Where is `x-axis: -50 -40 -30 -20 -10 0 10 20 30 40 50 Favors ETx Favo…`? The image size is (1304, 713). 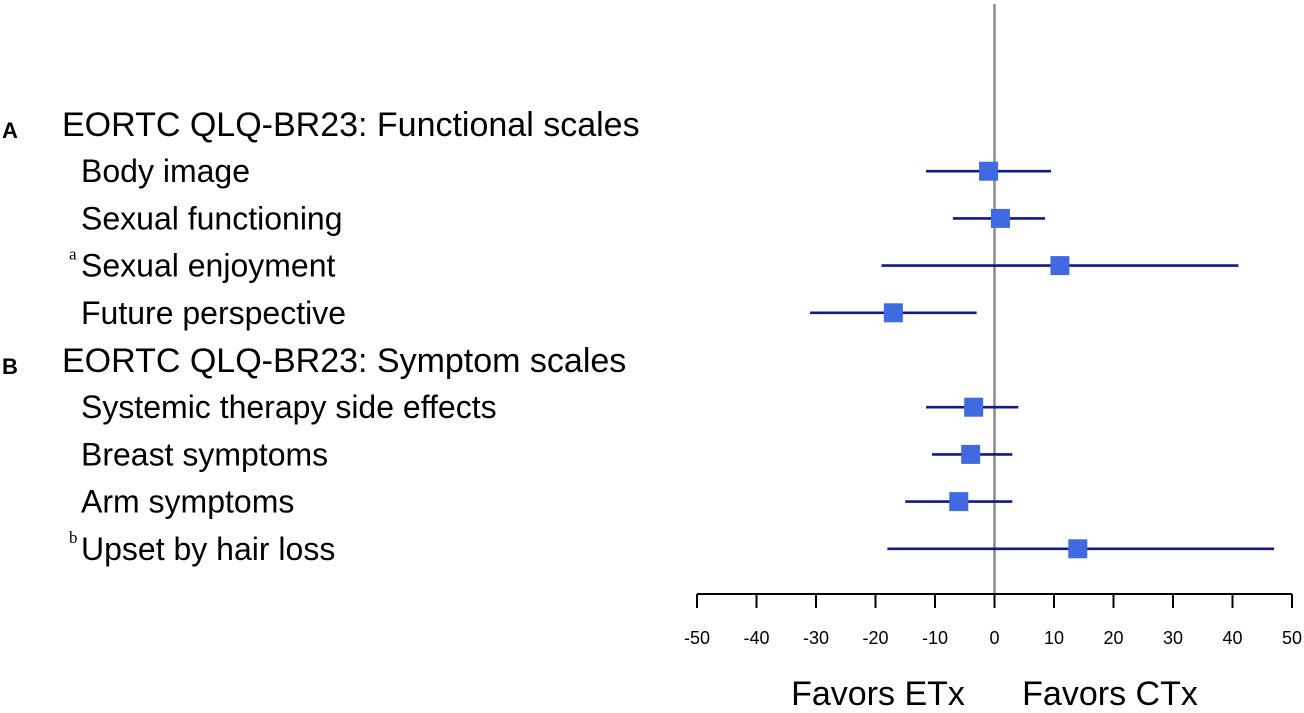
x-axis: -50 -40 -30 -20 -10 0 10 20 30 40 50 Favors ETx Favo… is located at coordinates (993, 653).